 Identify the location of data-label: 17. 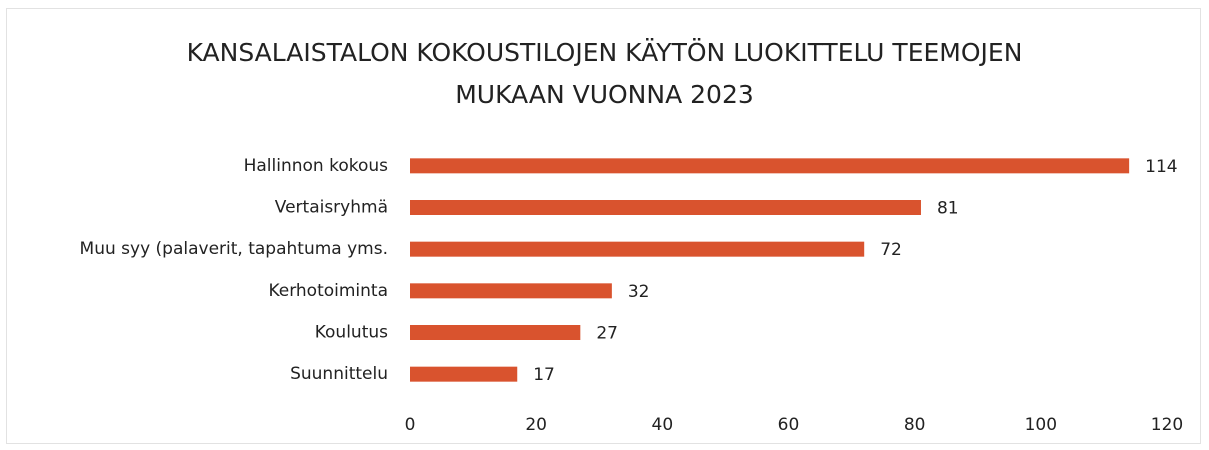
(544, 375).